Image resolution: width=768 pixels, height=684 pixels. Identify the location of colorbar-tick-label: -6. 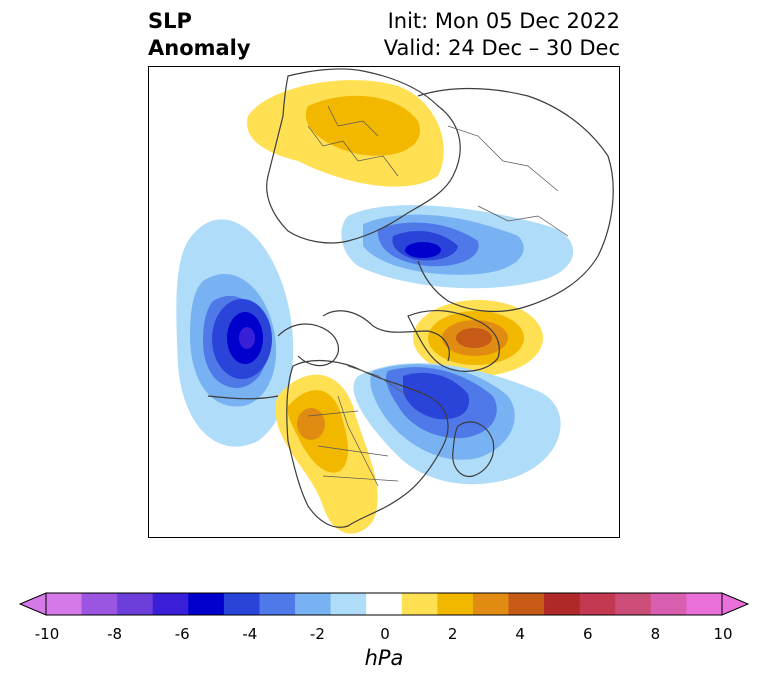
(182, 634).